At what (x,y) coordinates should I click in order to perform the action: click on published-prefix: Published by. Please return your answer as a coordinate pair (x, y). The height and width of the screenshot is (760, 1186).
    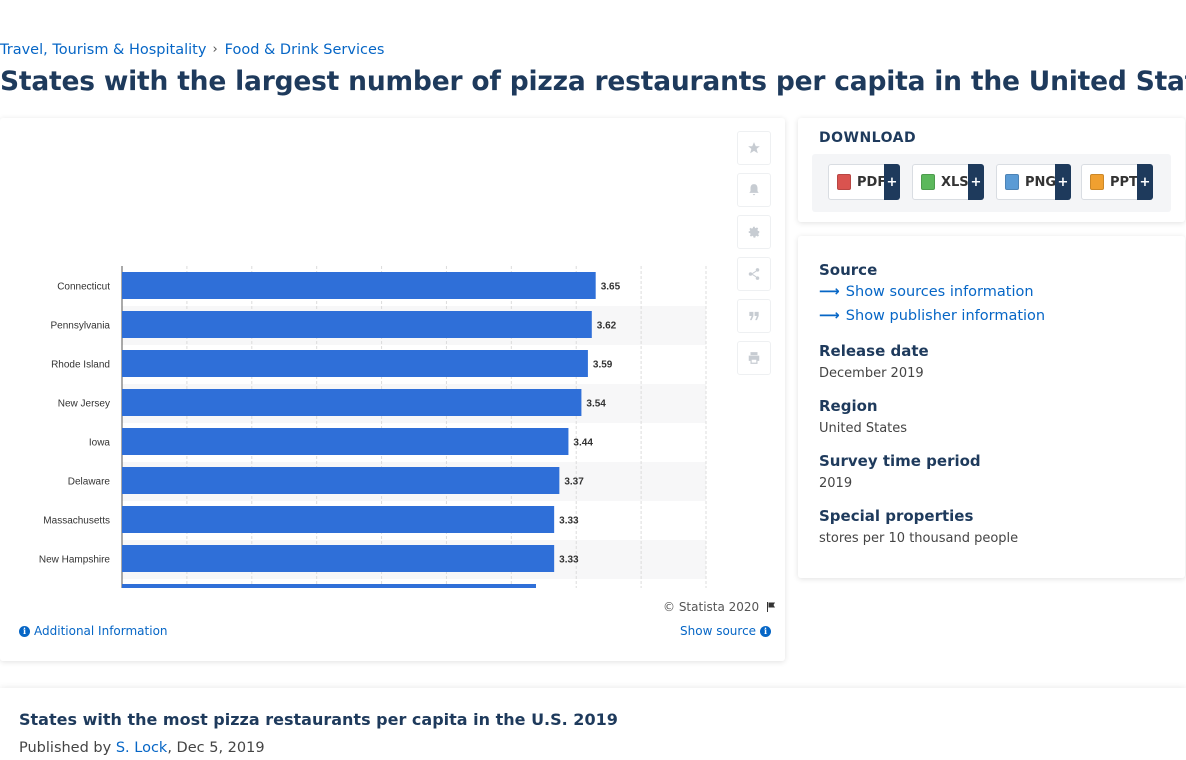
    Looking at the image, I should click on (67, 748).